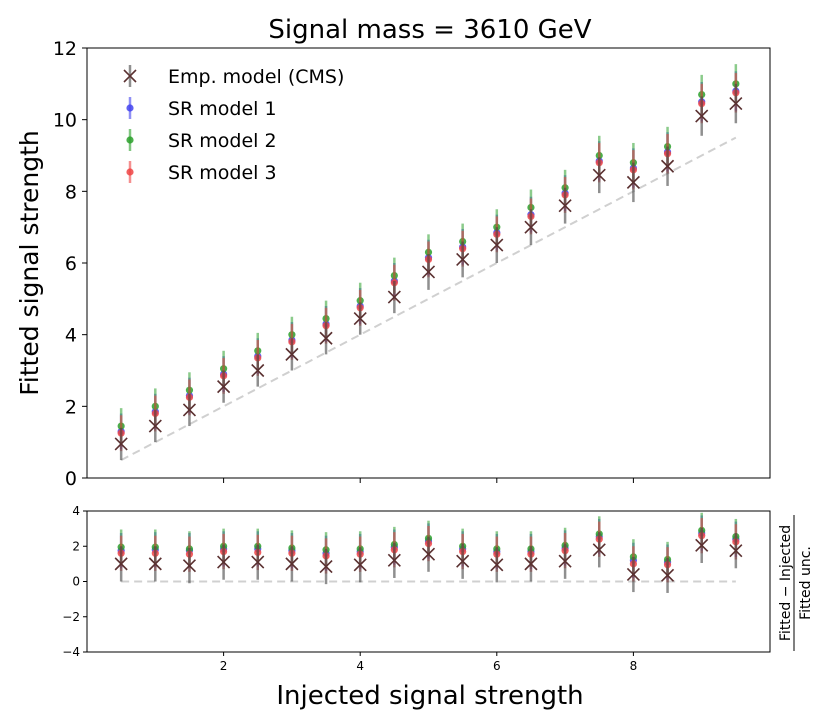 The image size is (830, 727). I want to click on bottom-y-tick-label: 0, so click(76, 582).